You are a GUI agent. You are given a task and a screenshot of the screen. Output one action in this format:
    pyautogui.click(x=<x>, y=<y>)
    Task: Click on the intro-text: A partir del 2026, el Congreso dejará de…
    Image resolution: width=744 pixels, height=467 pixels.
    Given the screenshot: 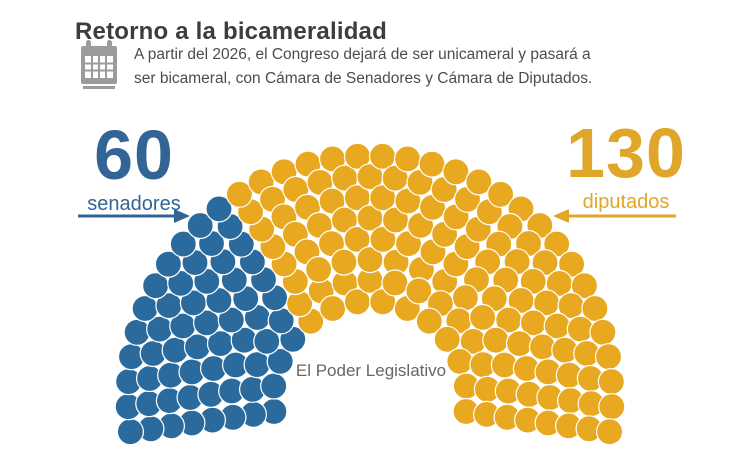 What is the action you would take?
    pyautogui.click(x=363, y=67)
    